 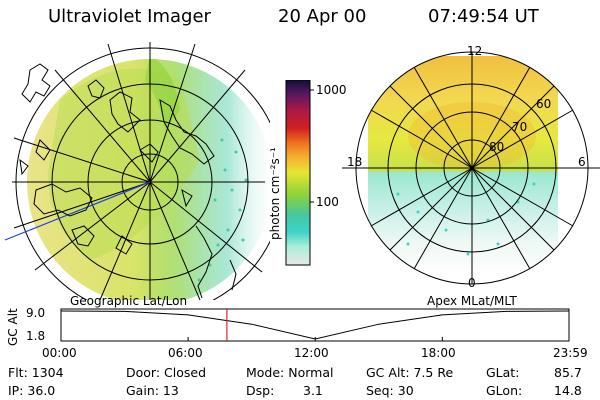 I want to click on magnetic-caption: Apex MLat/MLT, so click(x=472, y=301).